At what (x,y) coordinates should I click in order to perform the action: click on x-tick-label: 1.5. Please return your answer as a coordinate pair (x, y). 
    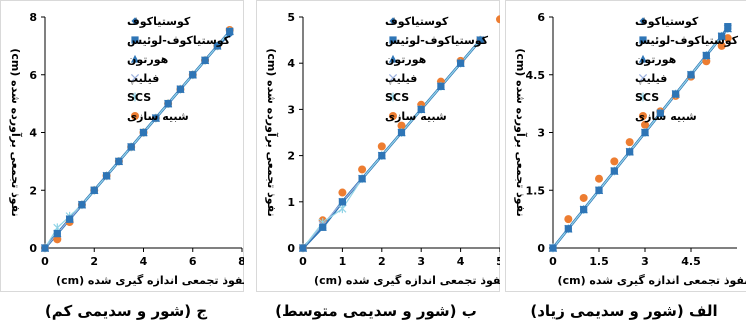
    Looking at the image, I should click on (599, 261).